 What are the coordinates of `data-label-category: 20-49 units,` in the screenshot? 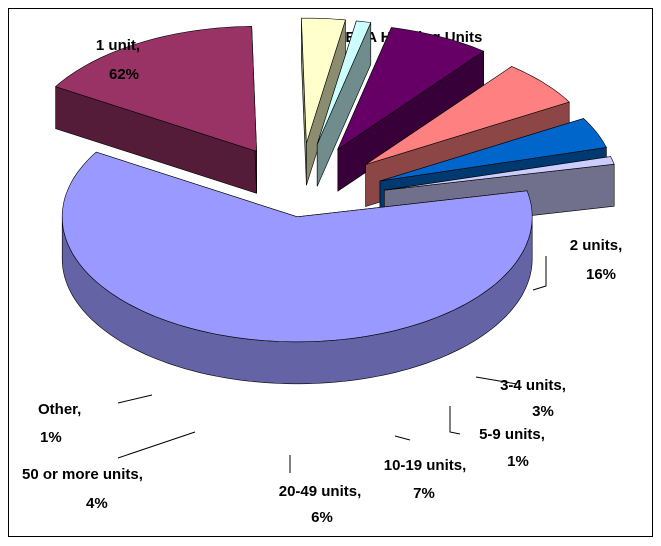 It's located at (320, 491).